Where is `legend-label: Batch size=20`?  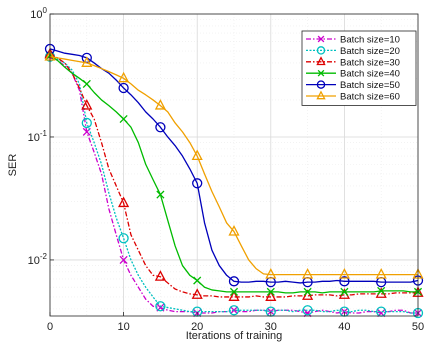 legend-label: Batch size=20 is located at coordinates (370, 51).